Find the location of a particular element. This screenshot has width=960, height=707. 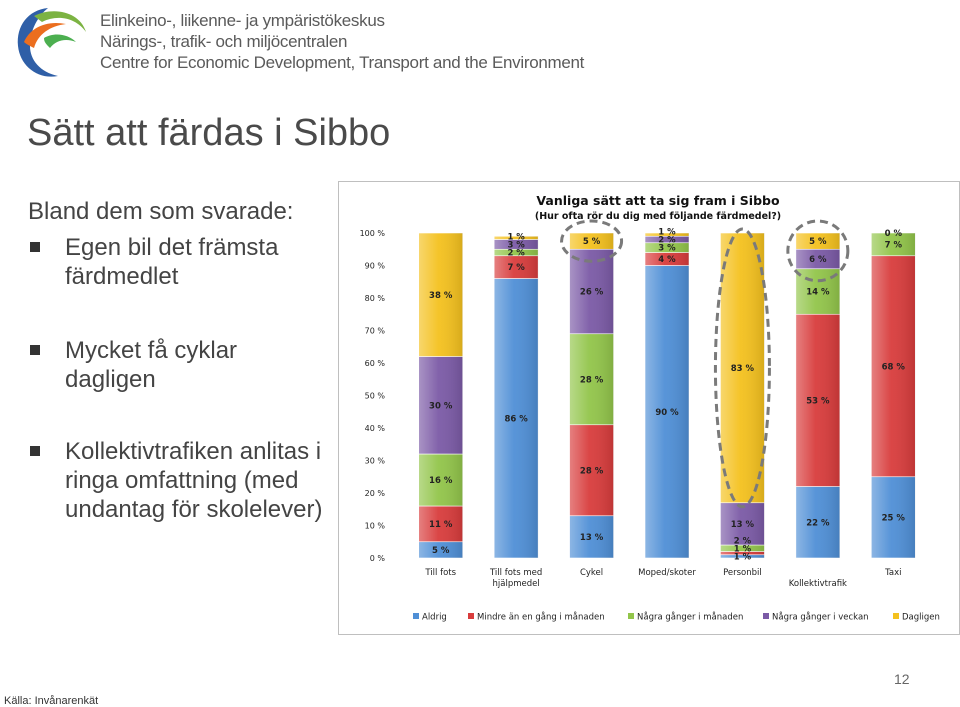

data-label: 25 % is located at coordinates (894, 518).